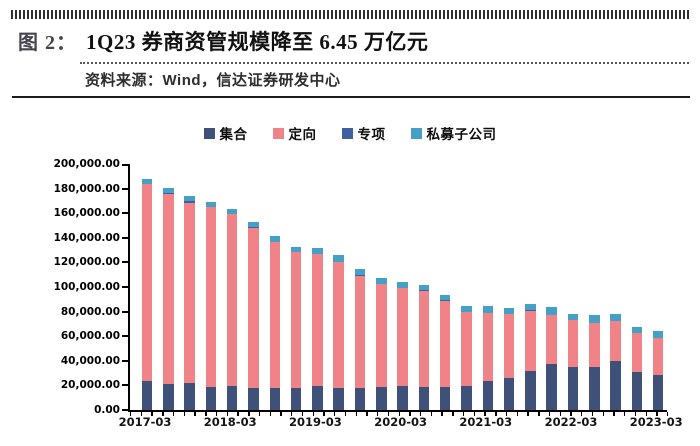  What do you see at coordinates (90, 385) in the screenshot?
I see `y-tick-label: 20,000.00` at bounding box center [90, 385].